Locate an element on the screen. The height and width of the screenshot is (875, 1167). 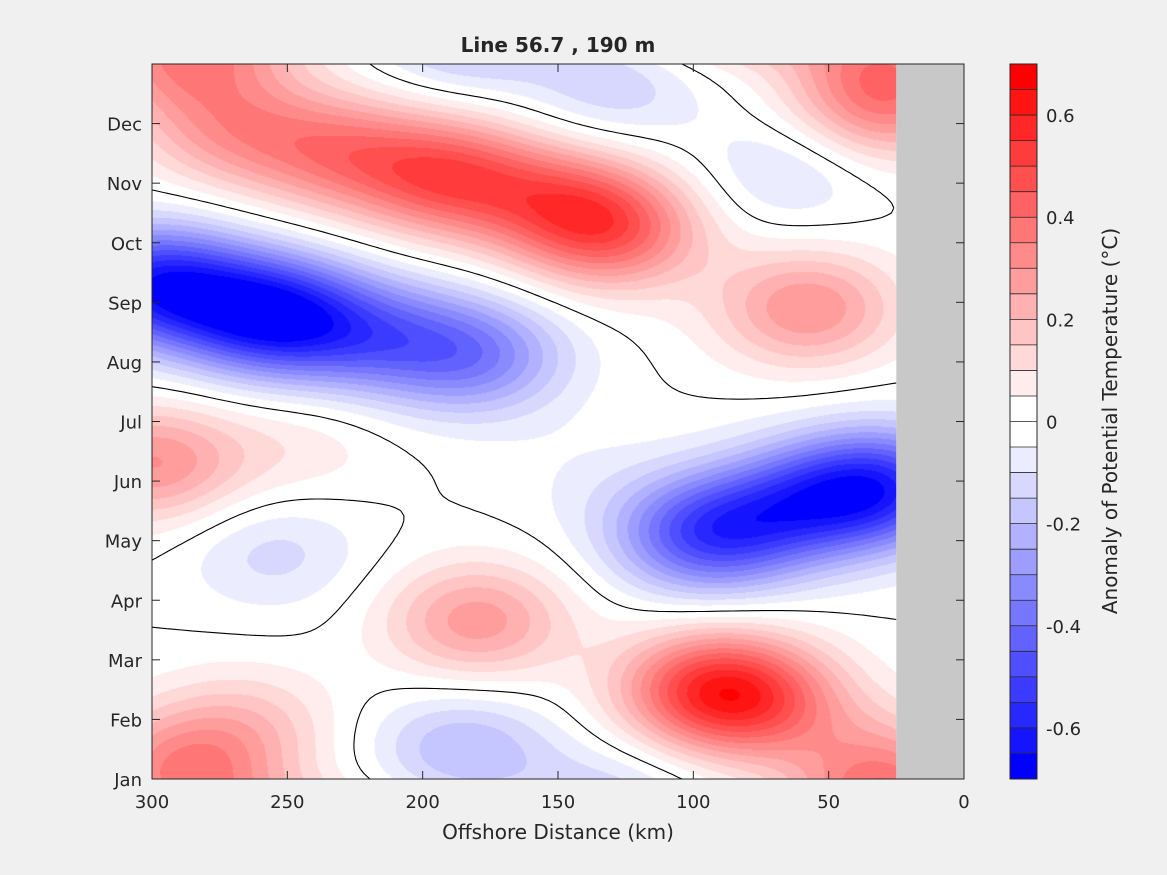
chart-title: Line 56.7 , 190 m is located at coordinates (558, 45).